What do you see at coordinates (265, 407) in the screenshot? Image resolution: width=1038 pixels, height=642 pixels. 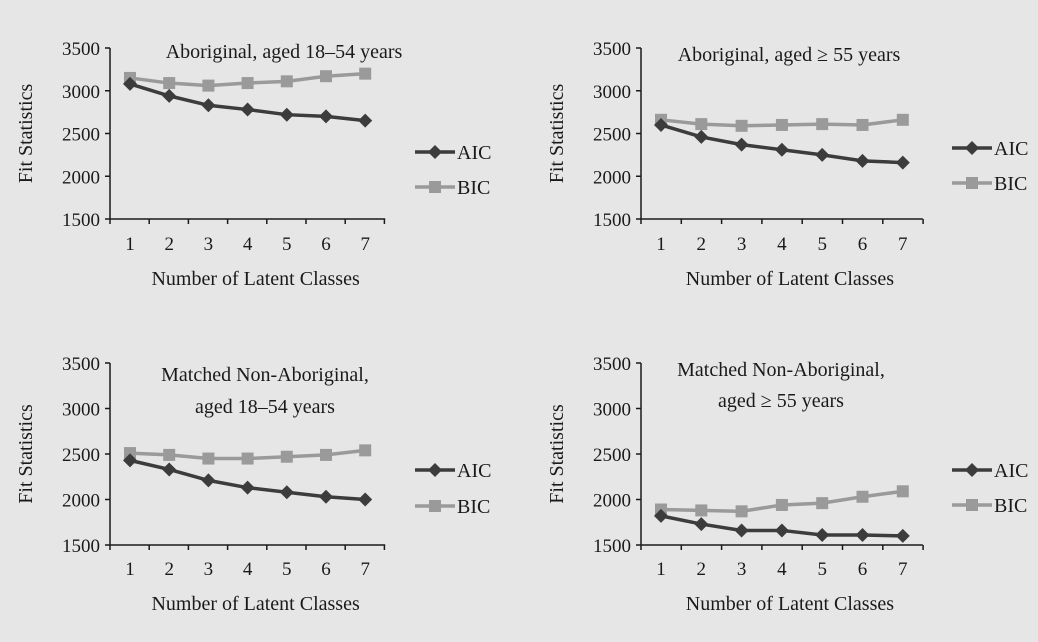 I see `chart-title-line: aged 18–54 years` at bounding box center [265, 407].